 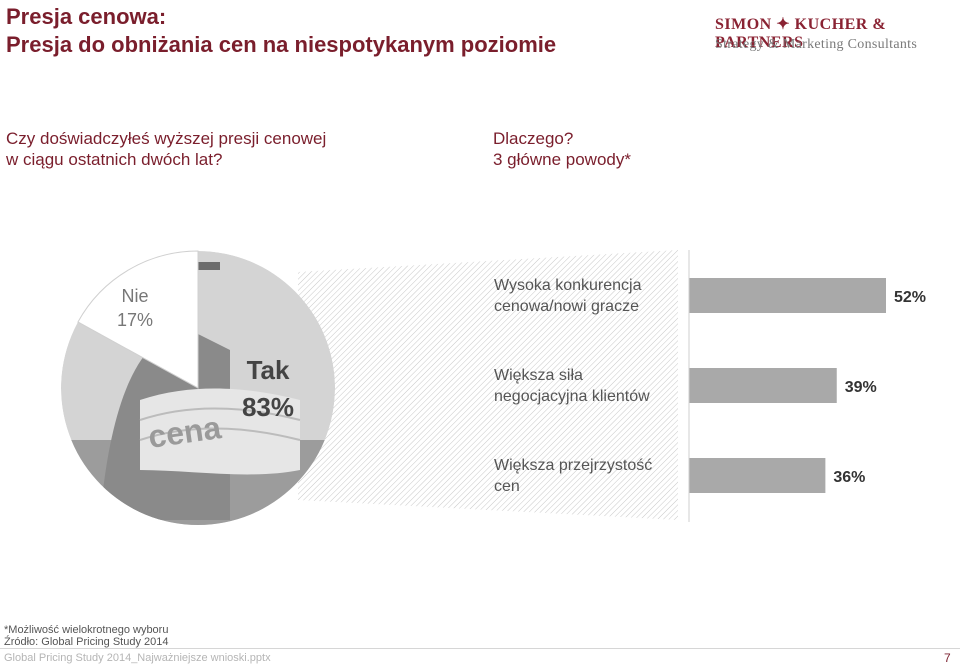 What do you see at coordinates (573, 465) in the screenshot?
I see `bar-category-label-3-line1: Większa przejrzystość` at bounding box center [573, 465].